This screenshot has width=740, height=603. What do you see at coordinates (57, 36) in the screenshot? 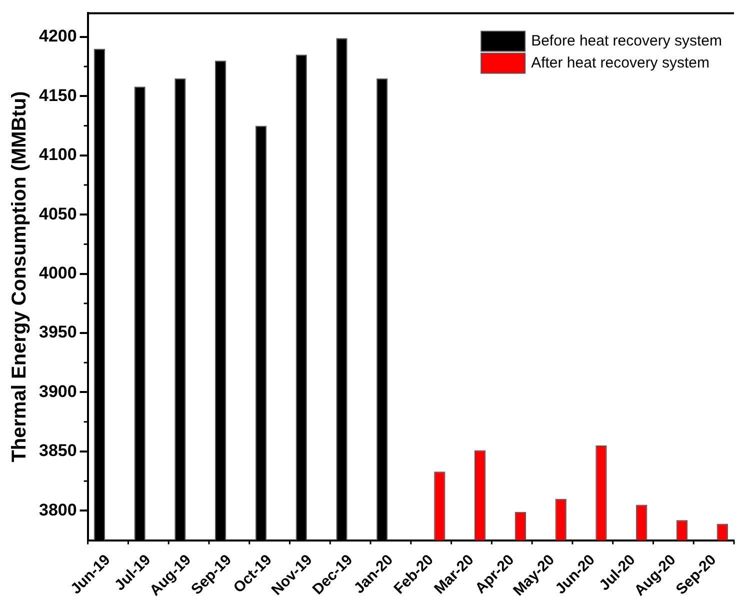
I see `y-tick-label: 4200` at bounding box center [57, 36].